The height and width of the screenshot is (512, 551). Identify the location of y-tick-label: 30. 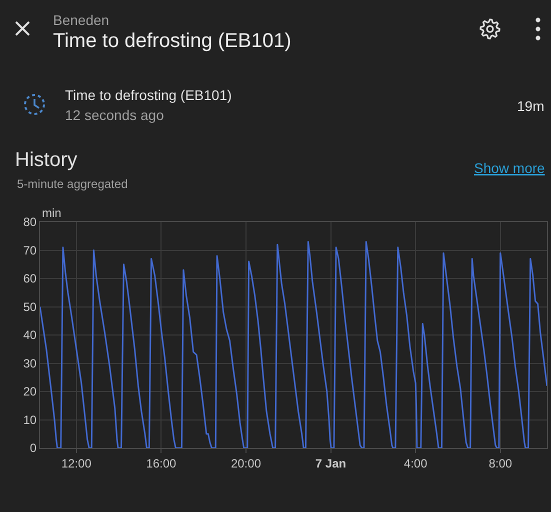
(30, 363).